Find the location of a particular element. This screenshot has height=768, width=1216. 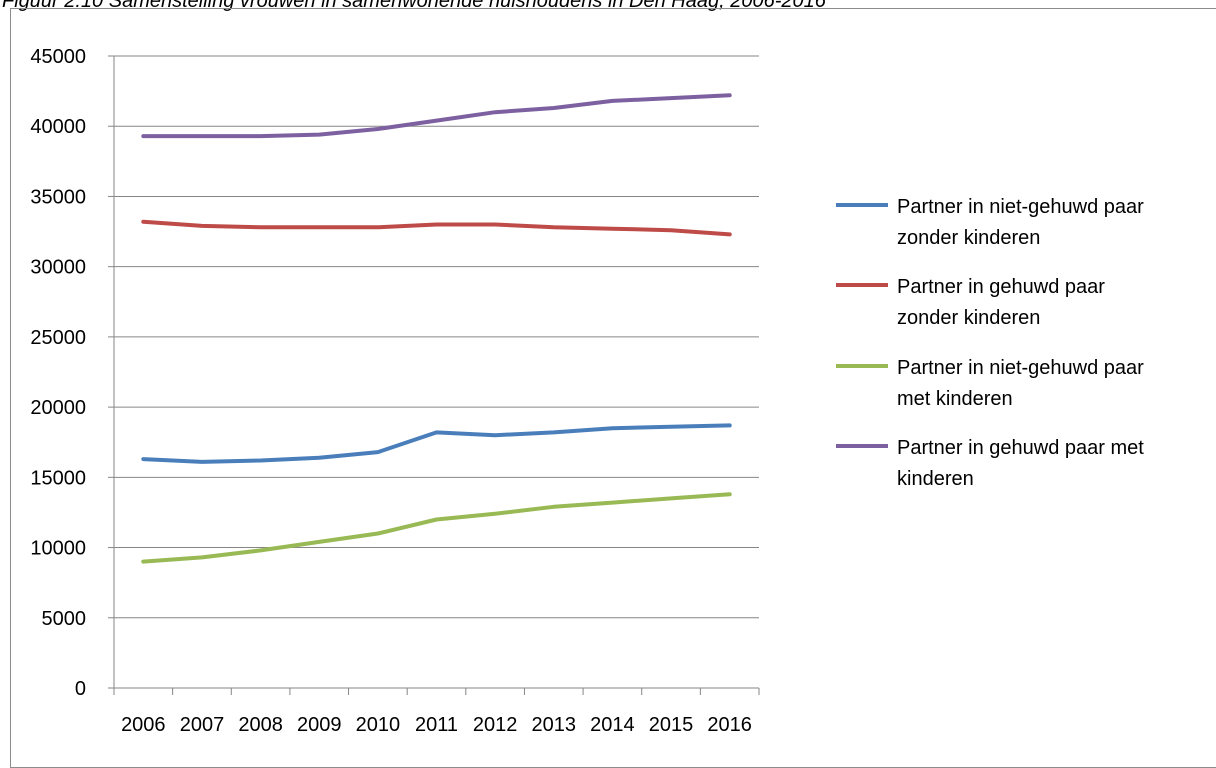

legend-label-1-line-1: Partner in niet-gehuwd paar is located at coordinates (1020, 207).